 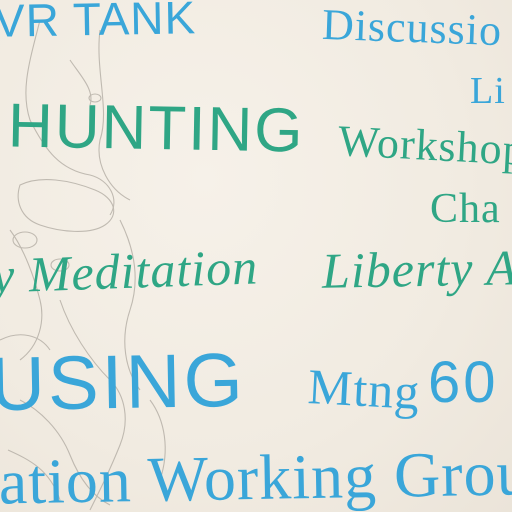 I want to click on whiteboard-word: Mtng, so click(x=364, y=389).